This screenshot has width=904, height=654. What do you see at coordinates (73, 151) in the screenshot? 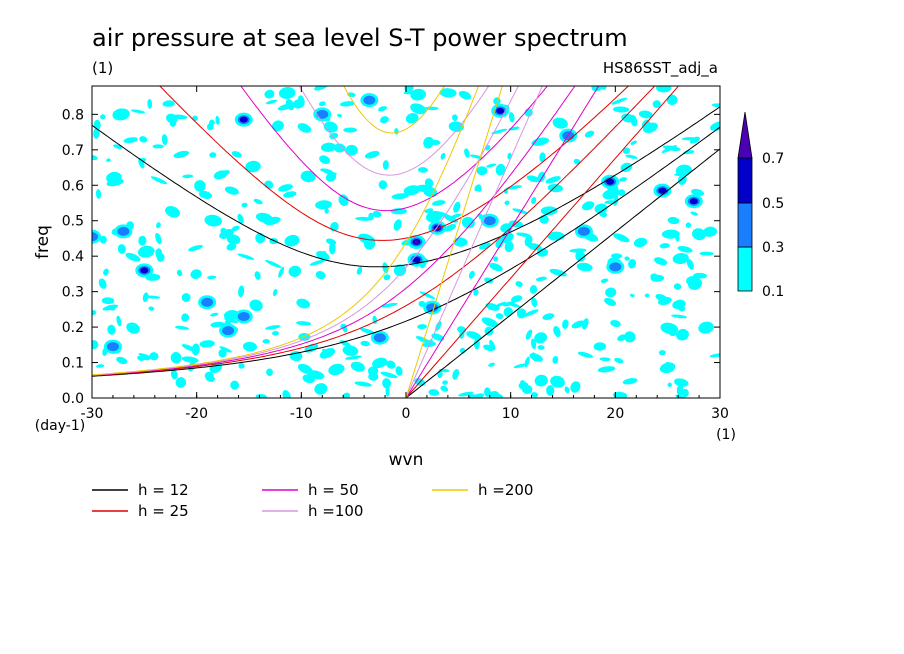
I see `y-tick-label: 0.7` at bounding box center [73, 151].